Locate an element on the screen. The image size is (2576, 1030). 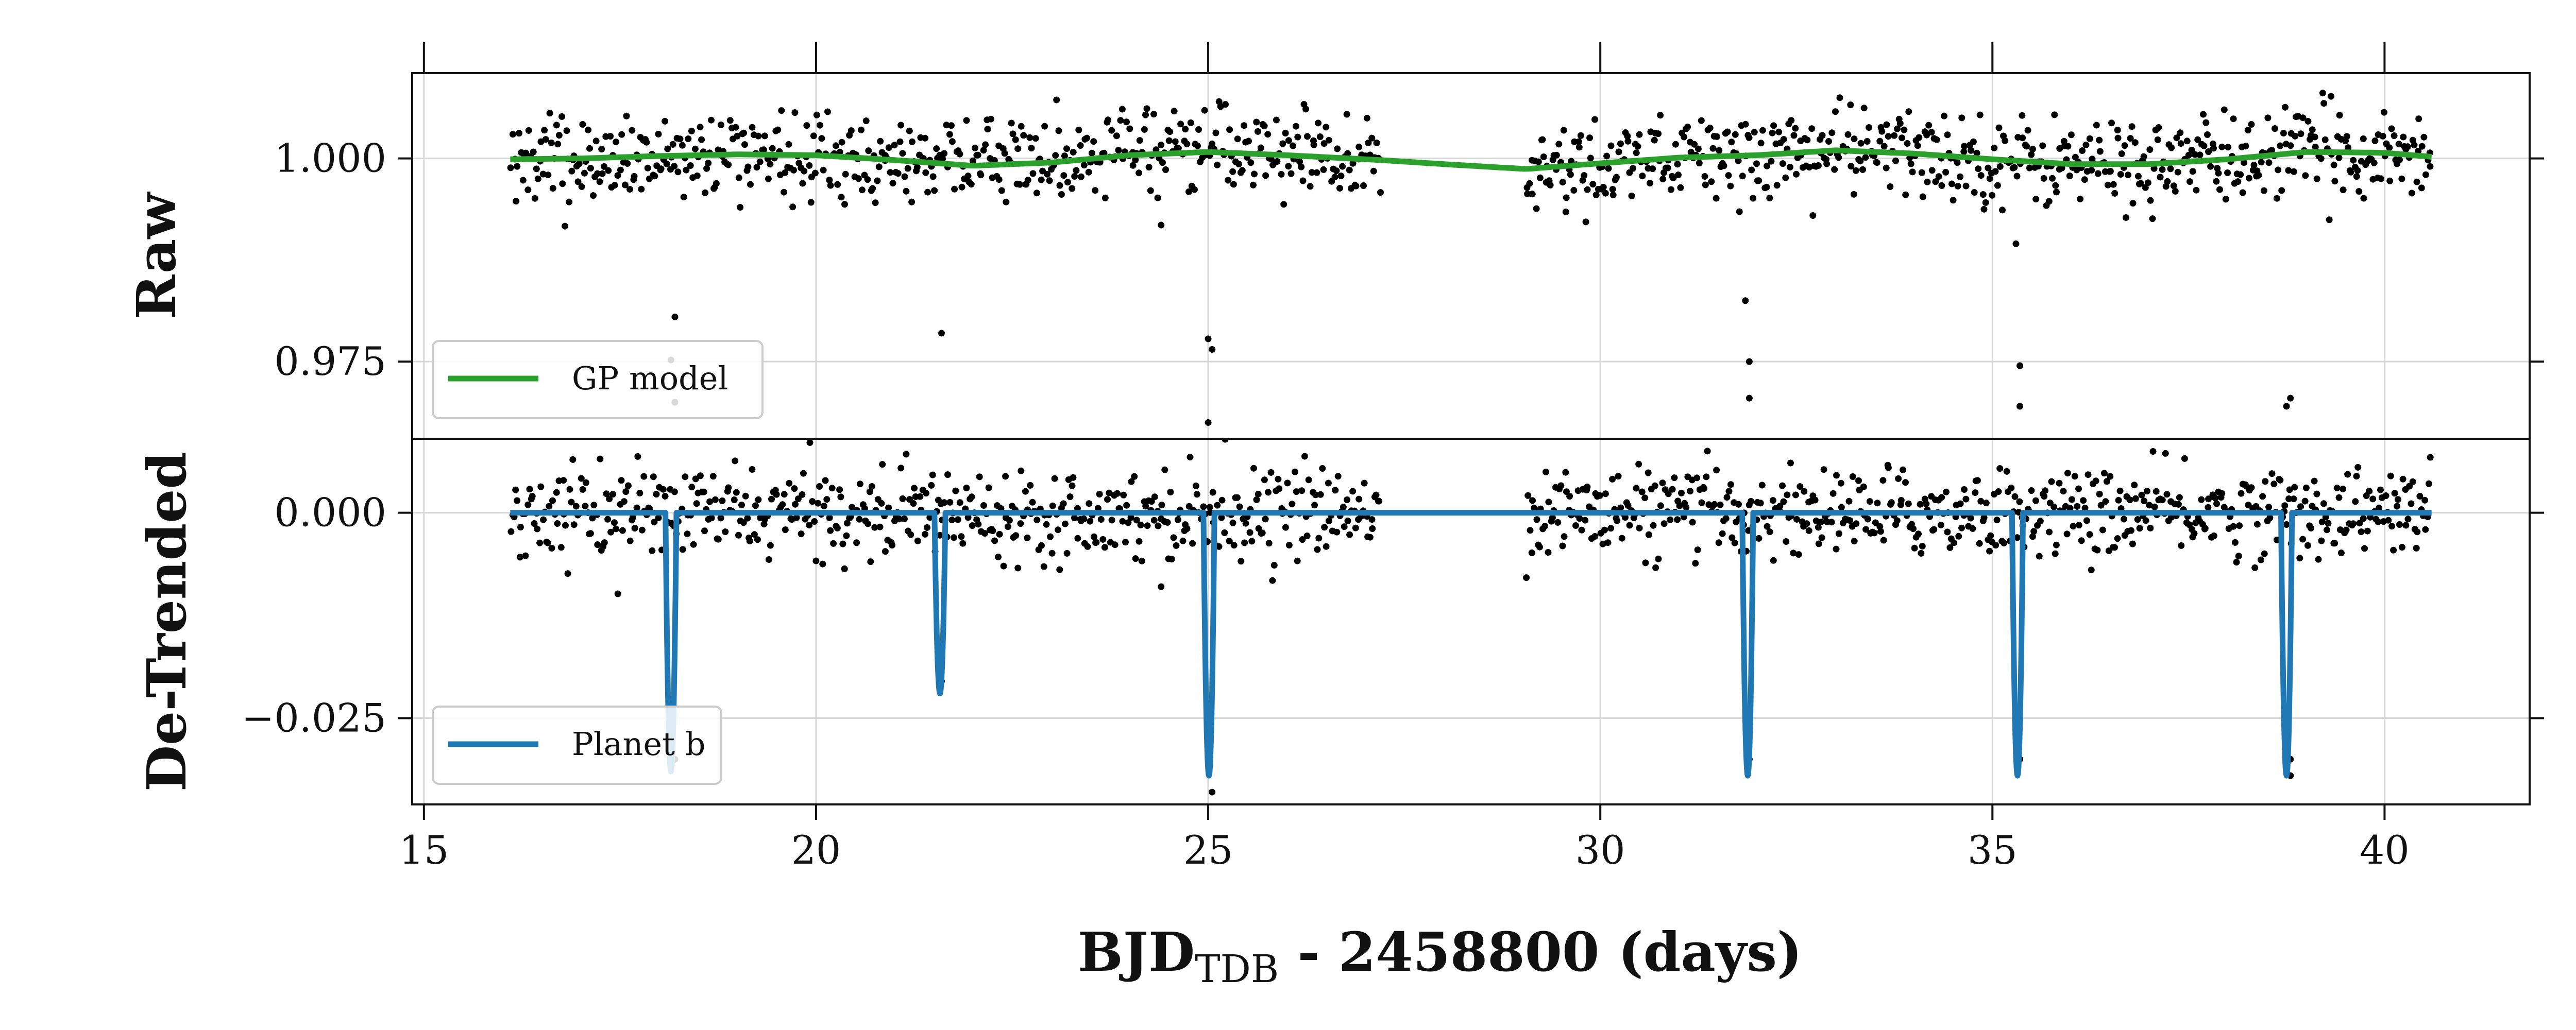
x-tick-labels: 15 20 25 30 35 40 is located at coordinates (1404, 850).